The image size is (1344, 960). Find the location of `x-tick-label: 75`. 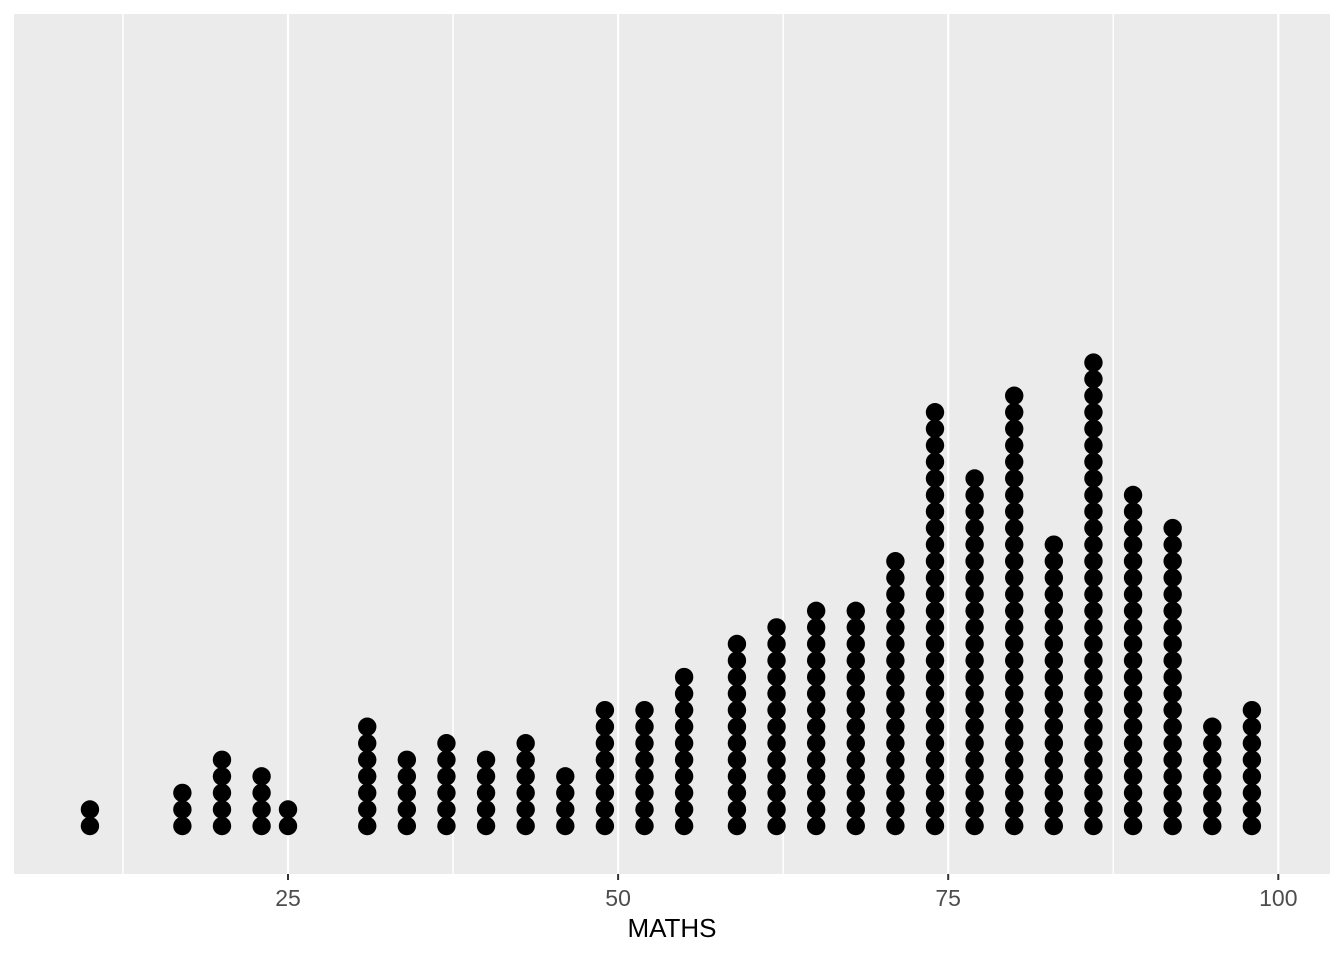

x-tick-label: 75 is located at coordinates (948, 898).